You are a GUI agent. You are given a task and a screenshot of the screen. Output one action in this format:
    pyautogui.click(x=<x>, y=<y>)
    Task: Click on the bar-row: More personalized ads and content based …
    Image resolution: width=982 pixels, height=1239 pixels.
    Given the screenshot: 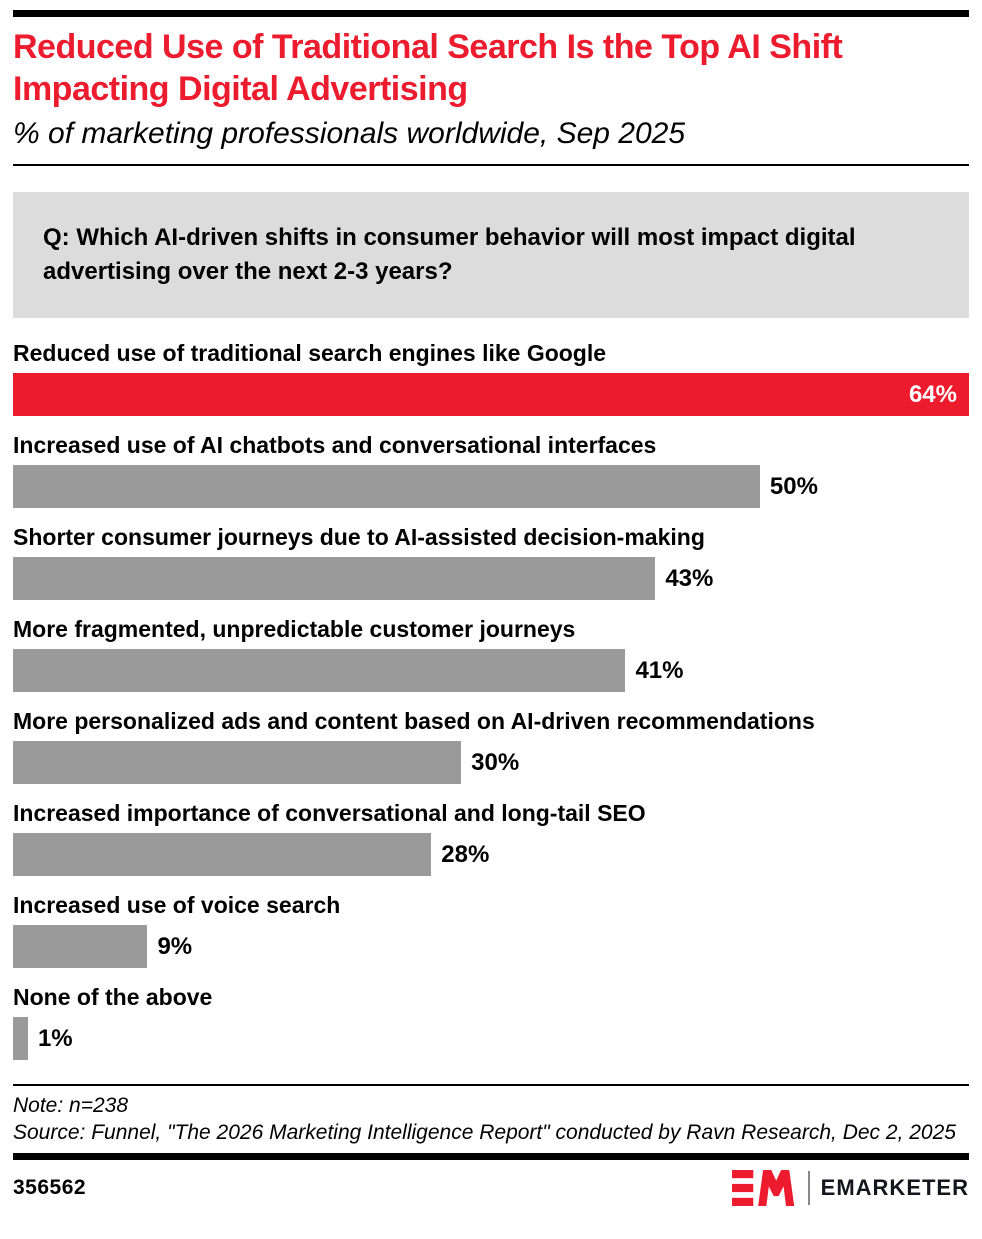 What is the action you would take?
    pyautogui.click(x=491, y=746)
    